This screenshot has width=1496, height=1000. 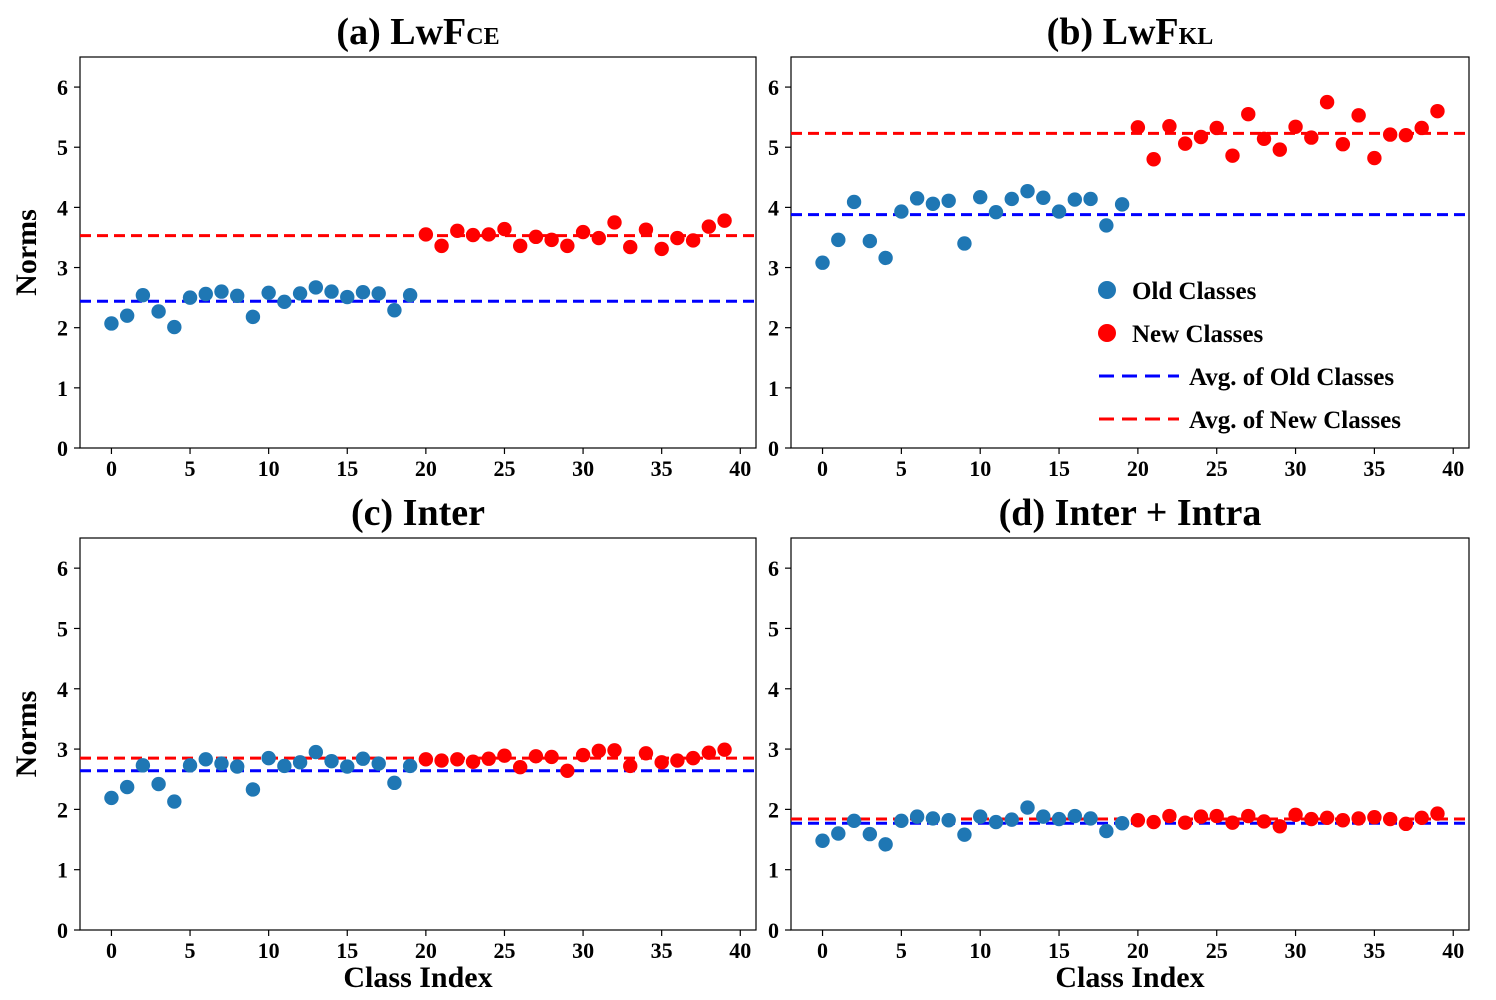 What do you see at coordinates (773, 448) in the screenshot?
I see `y-tick-label: 0` at bounding box center [773, 448].